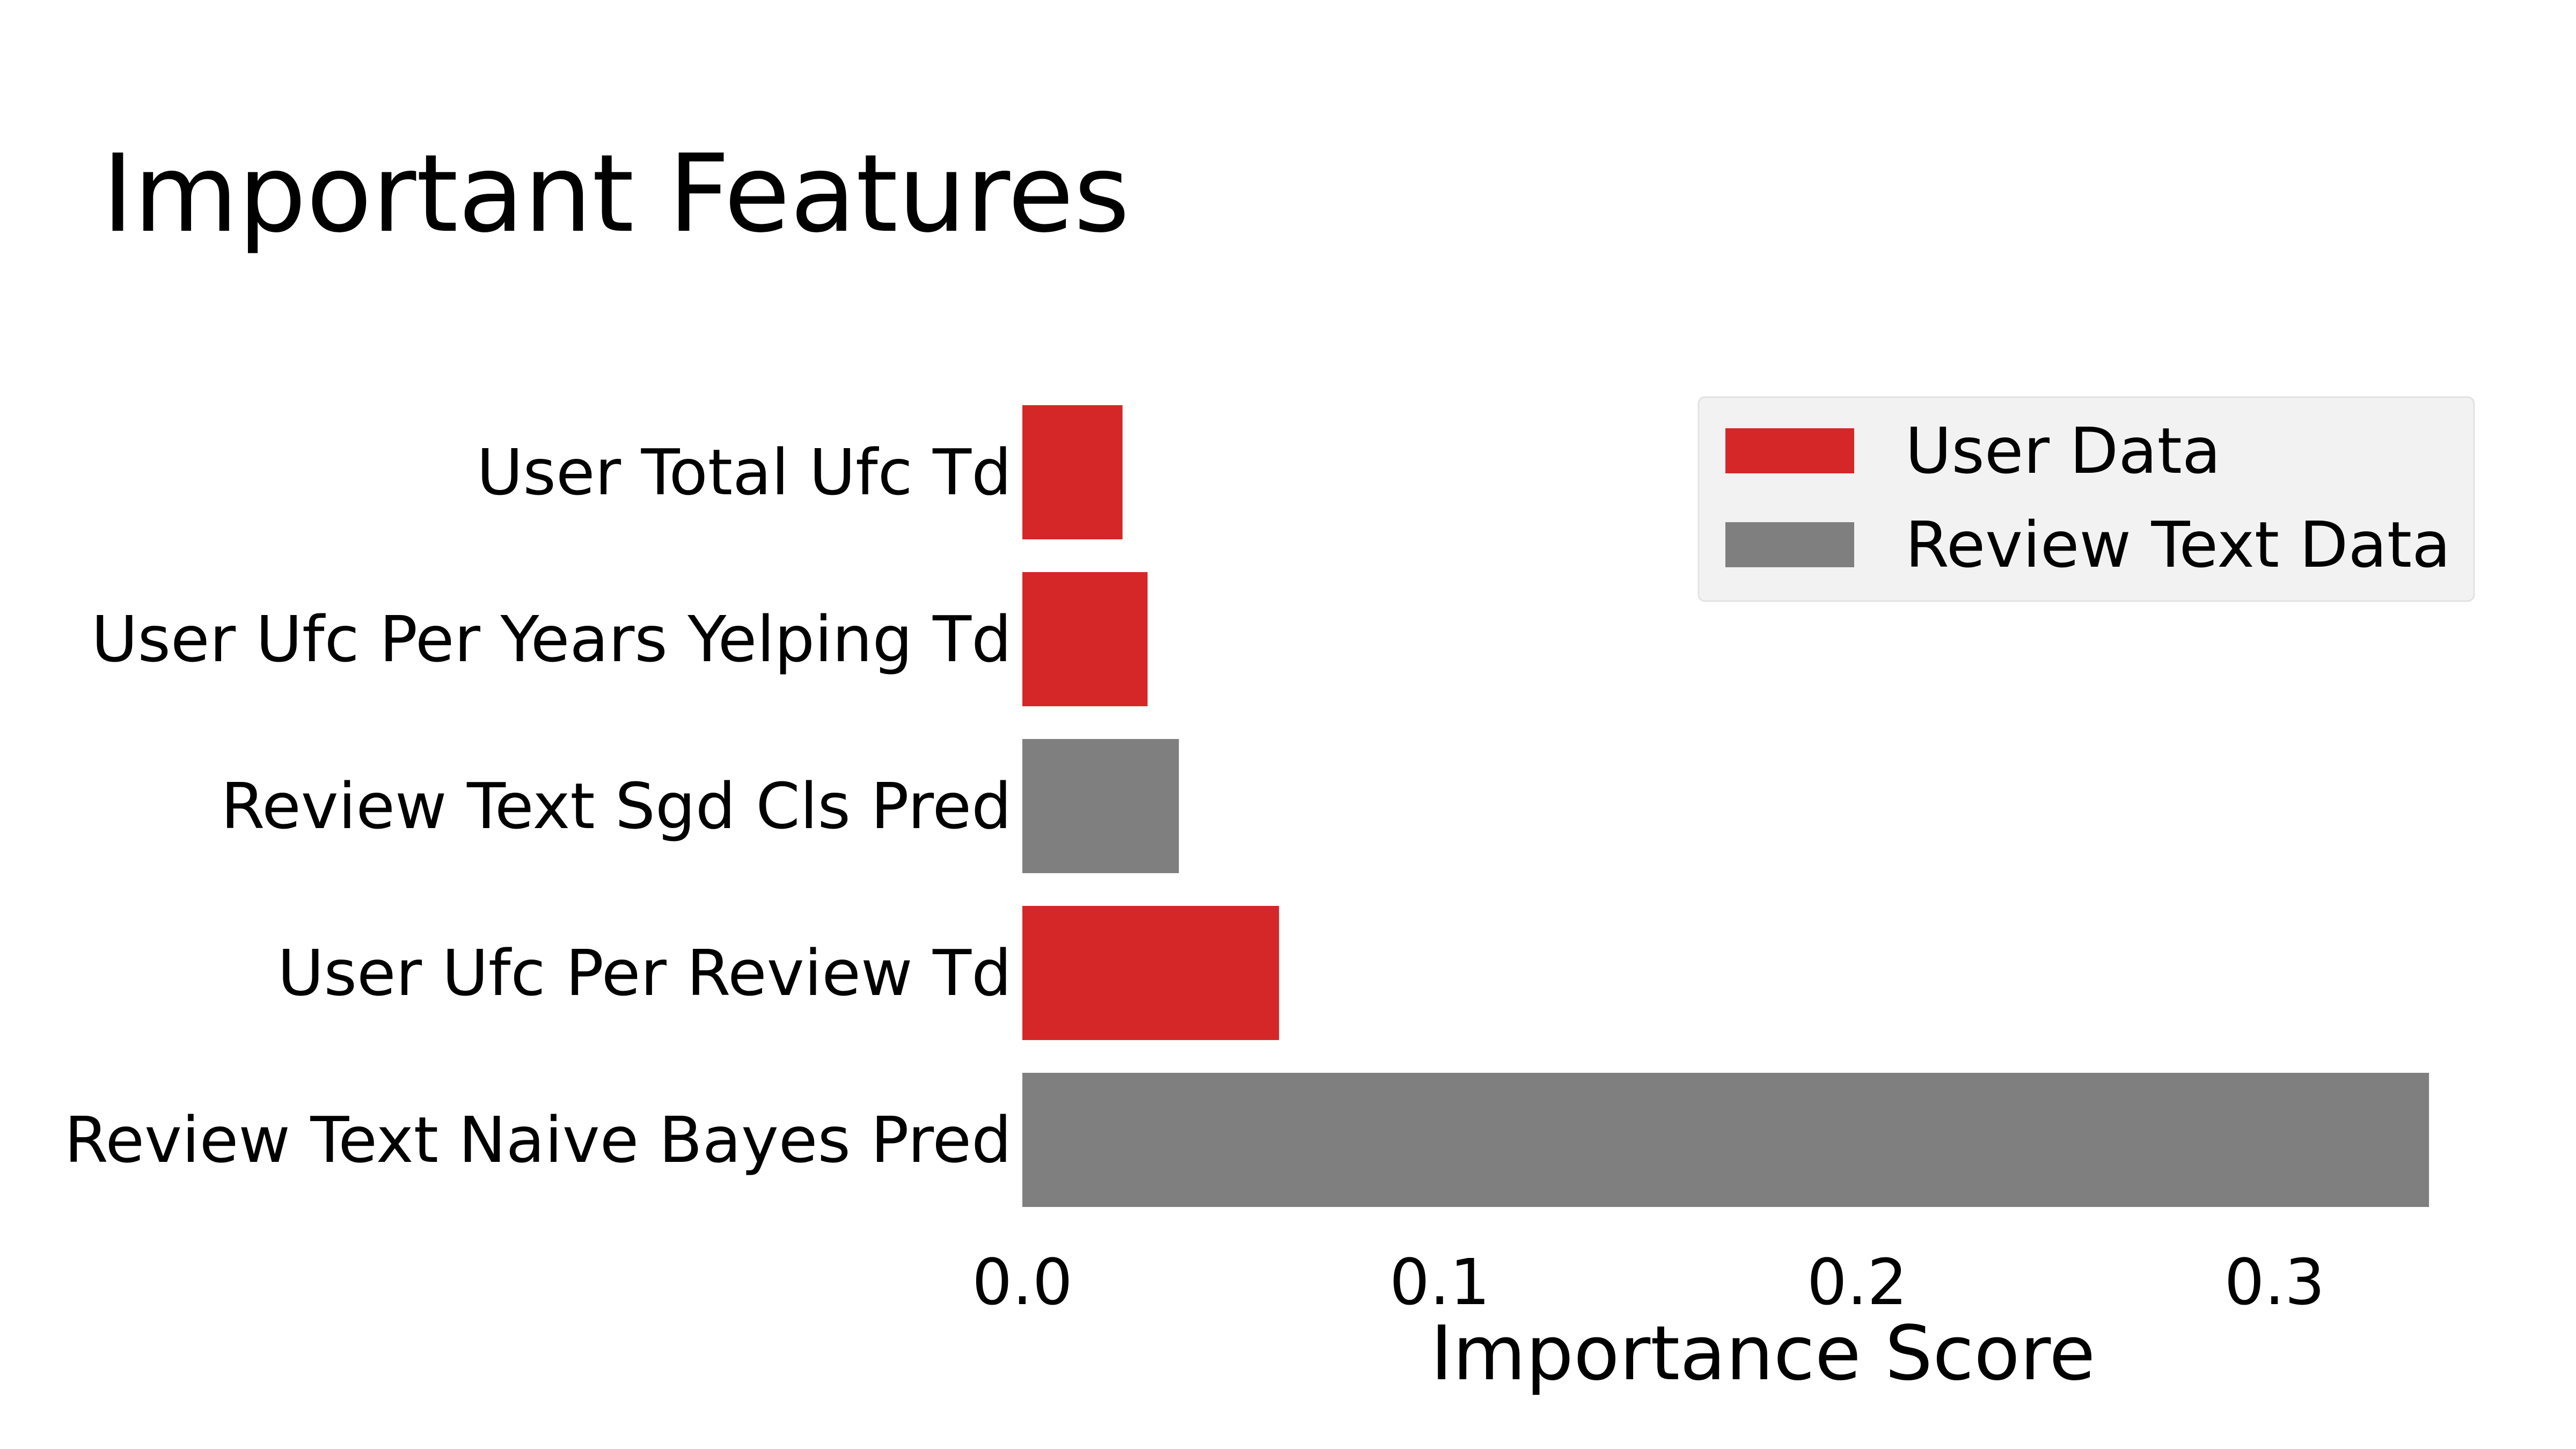 Image resolution: width=2576 pixels, height=1449 pixels. Describe the element at coordinates (1022, 1282) in the screenshot. I see `x-tick-label-0: 0.0` at that location.